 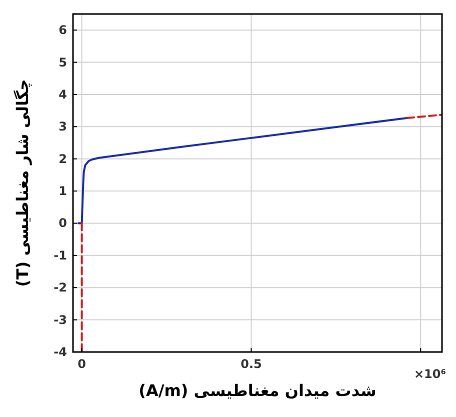 What do you see at coordinates (430, 374) in the screenshot?
I see `text: ×10⁶` at bounding box center [430, 374].